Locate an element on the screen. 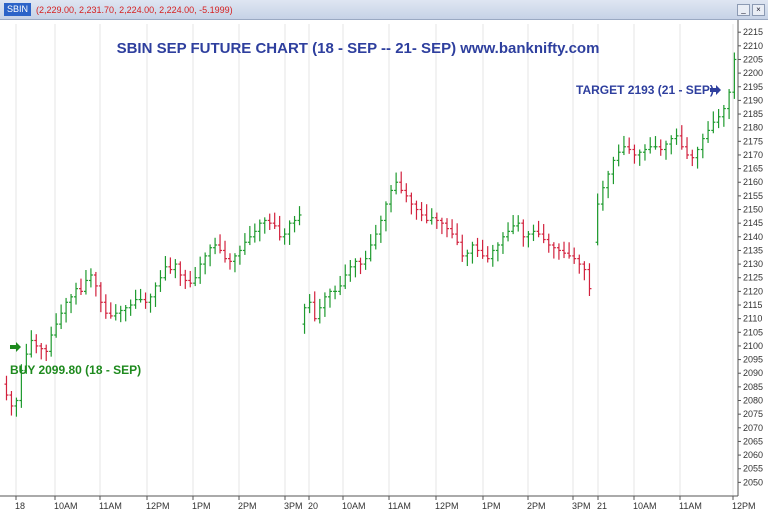  y-tick-label: 2175 is located at coordinates (753, 141).